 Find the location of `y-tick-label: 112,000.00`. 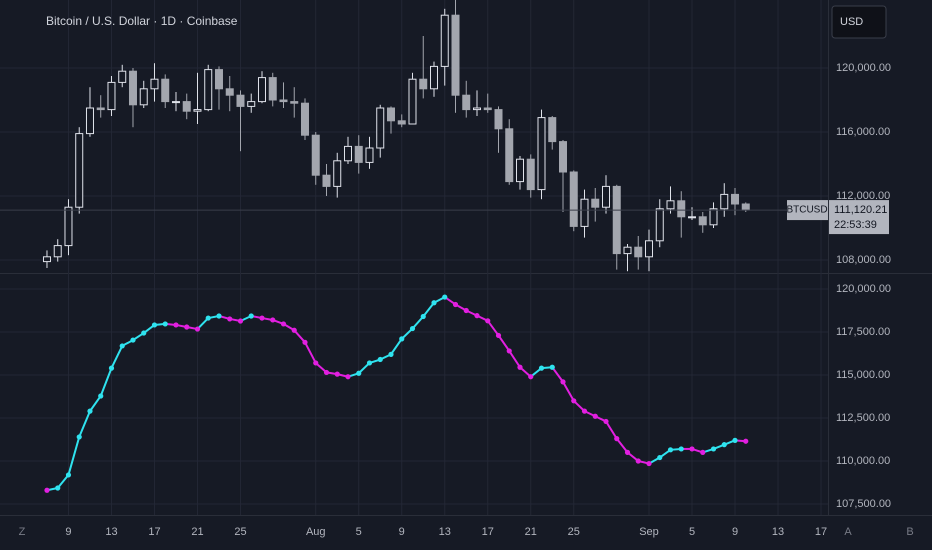

y-tick-label: 112,000.00 is located at coordinates (863, 196).